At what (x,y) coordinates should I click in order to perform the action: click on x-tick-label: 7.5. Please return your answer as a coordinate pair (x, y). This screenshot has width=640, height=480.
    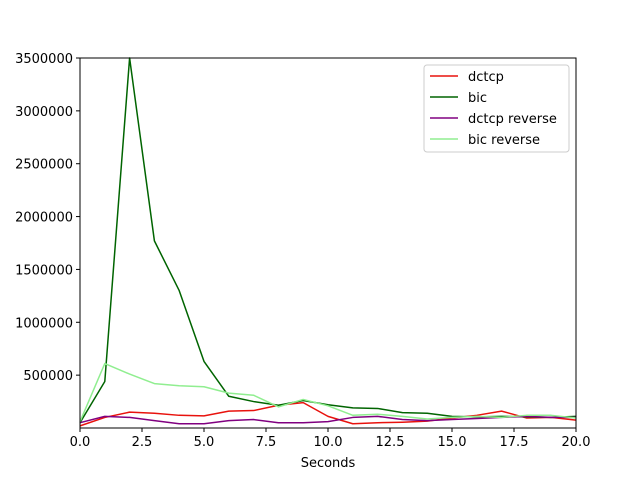
    Looking at the image, I should click on (266, 442).